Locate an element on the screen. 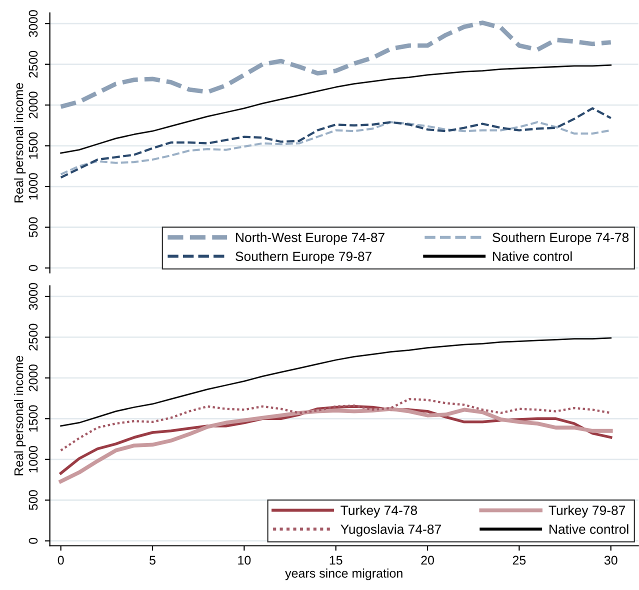 Image resolution: width=639 pixels, height=590 pixels. x-axis-title: years since migration is located at coordinates (343, 574).